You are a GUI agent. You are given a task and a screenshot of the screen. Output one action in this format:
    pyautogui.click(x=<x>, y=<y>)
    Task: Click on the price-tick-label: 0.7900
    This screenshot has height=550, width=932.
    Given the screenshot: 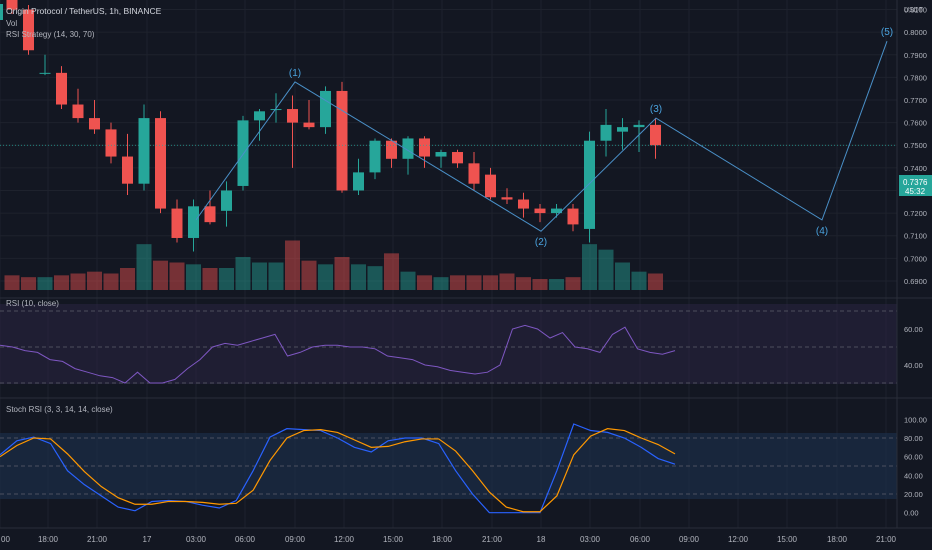 What is the action you would take?
    pyautogui.click(x=915, y=55)
    